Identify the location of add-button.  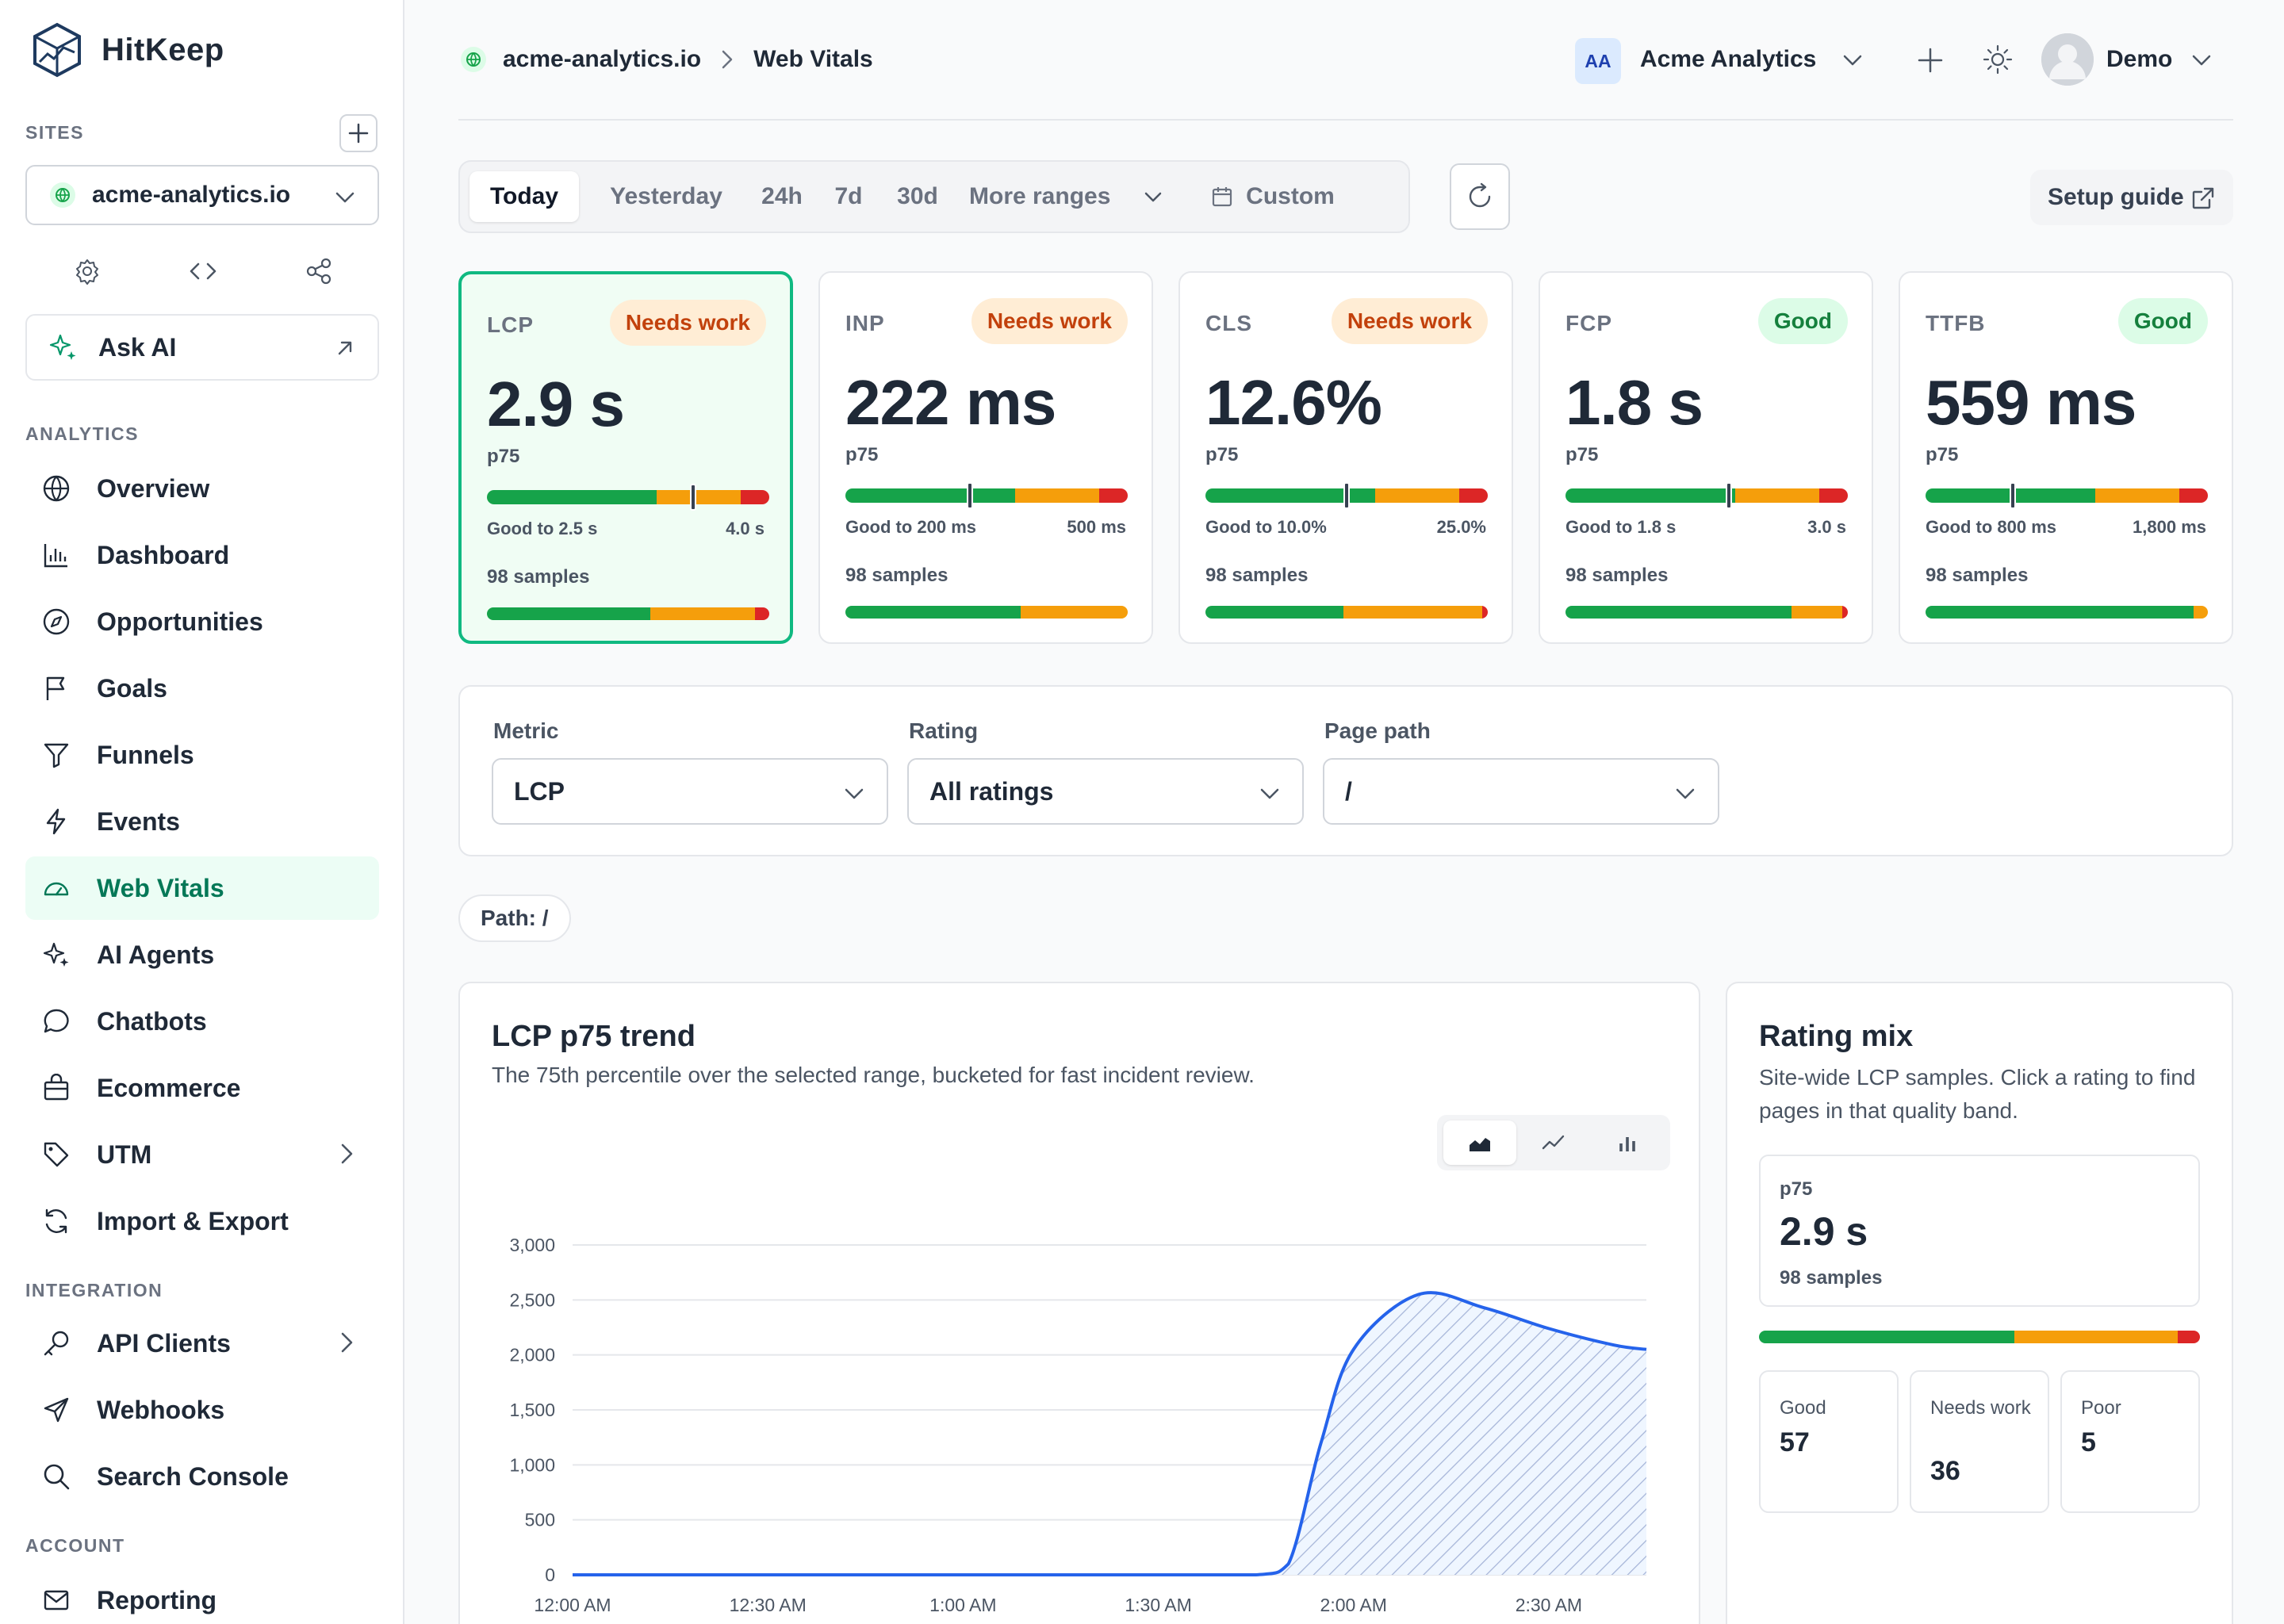
(1930, 60).